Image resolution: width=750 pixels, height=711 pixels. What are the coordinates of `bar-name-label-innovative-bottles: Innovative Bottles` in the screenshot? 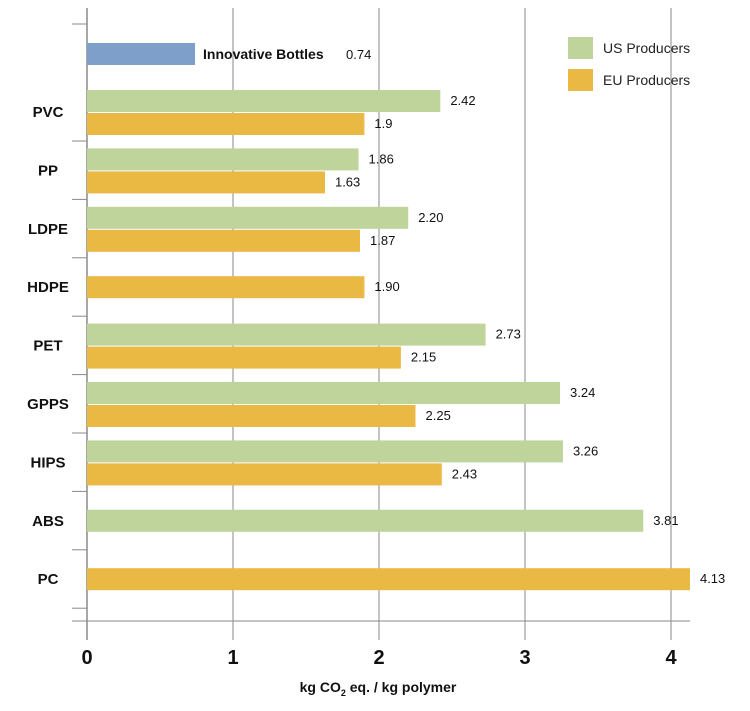 It's located at (263, 54).